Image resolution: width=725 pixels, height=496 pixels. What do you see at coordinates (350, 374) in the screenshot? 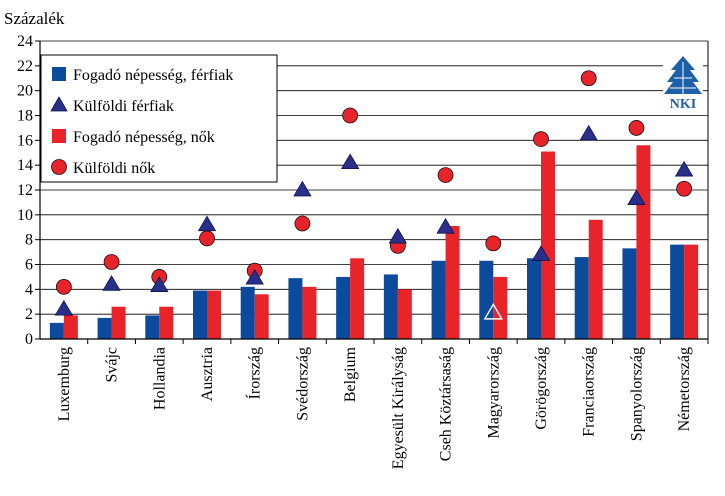
I see `x-tick-label: Belgium` at bounding box center [350, 374].